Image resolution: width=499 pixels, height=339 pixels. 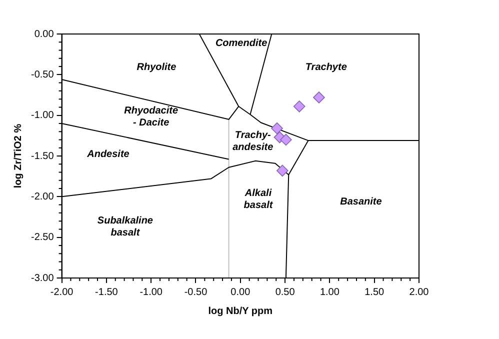 What do you see at coordinates (330, 292) in the screenshot?
I see `x-tick-label: 1.00` at bounding box center [330, 292].